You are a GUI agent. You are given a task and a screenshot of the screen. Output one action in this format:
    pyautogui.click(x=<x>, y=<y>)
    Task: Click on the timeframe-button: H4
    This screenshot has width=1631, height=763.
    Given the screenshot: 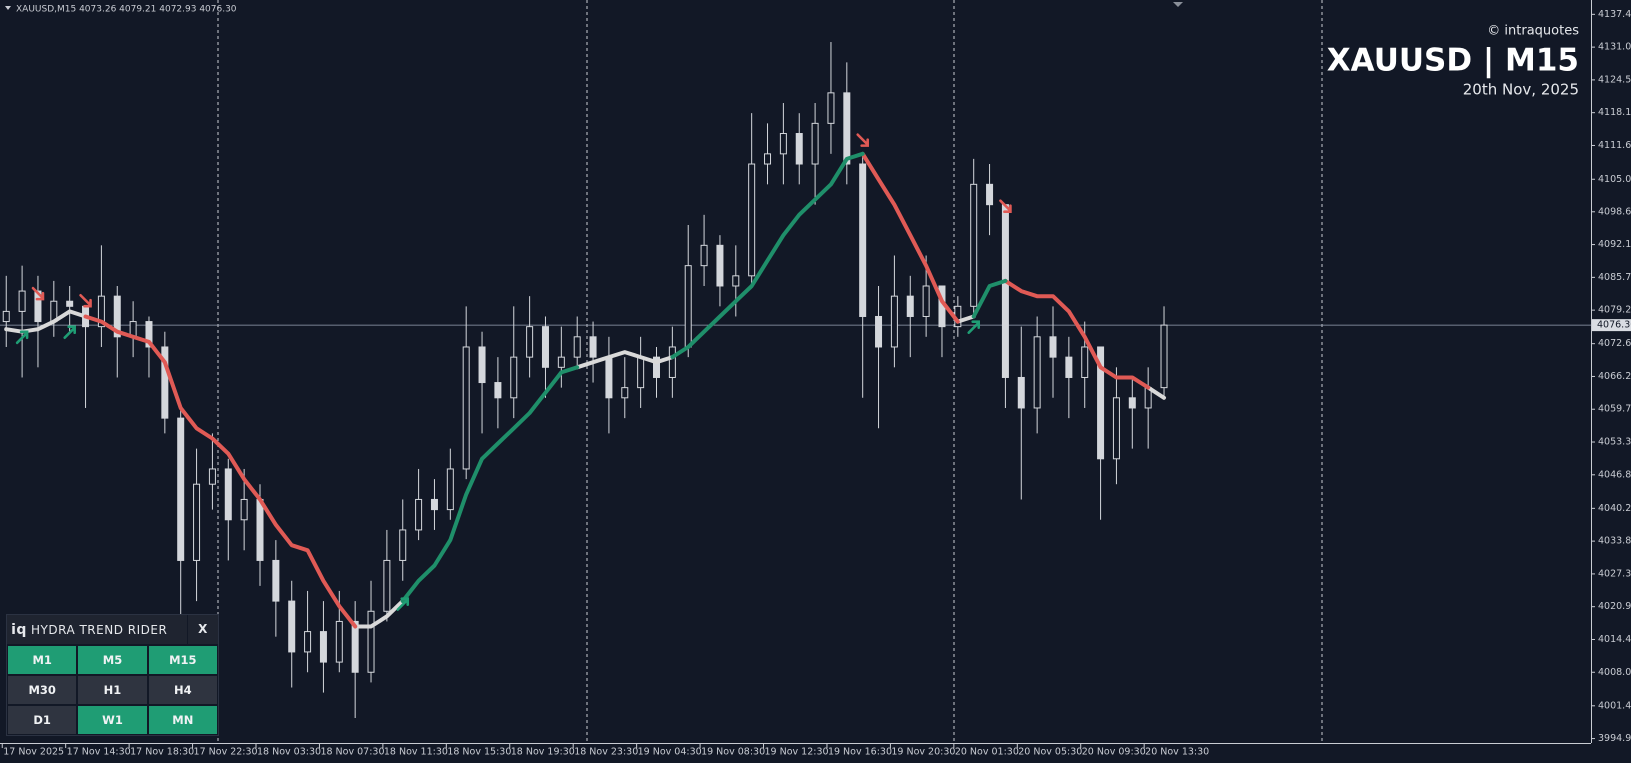 What is the action you would take?
    pyautogui.click(x=182, y=690)
    